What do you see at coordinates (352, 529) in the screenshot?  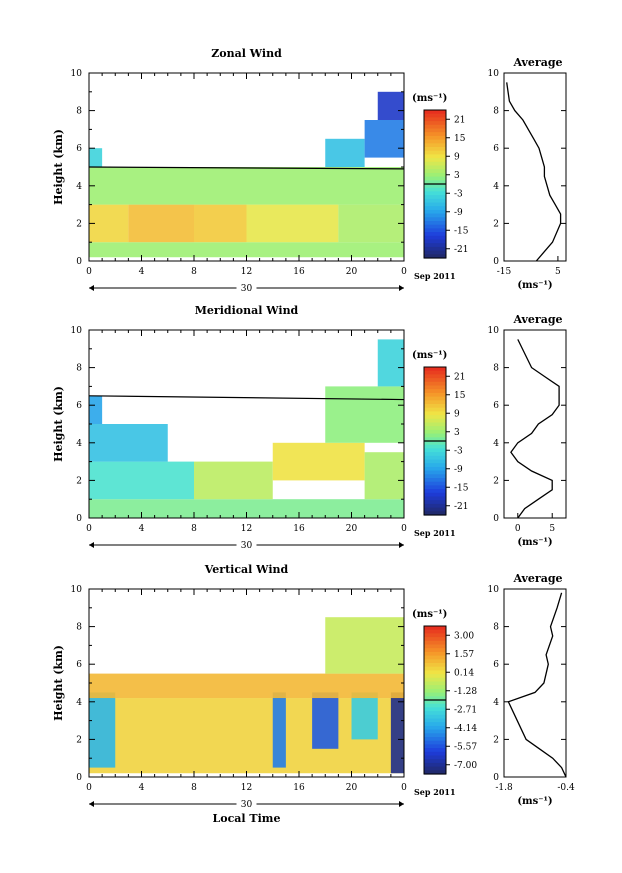 I see `x-tick-label: 20` at bounding box center [352, 529].